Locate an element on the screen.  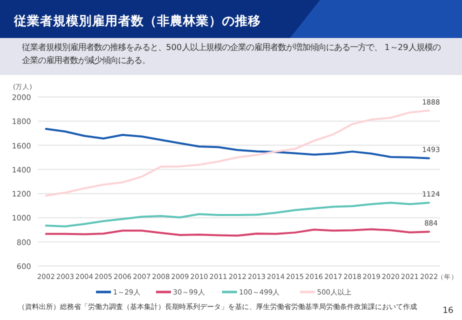
line-series is located at coordinates (237, 232).